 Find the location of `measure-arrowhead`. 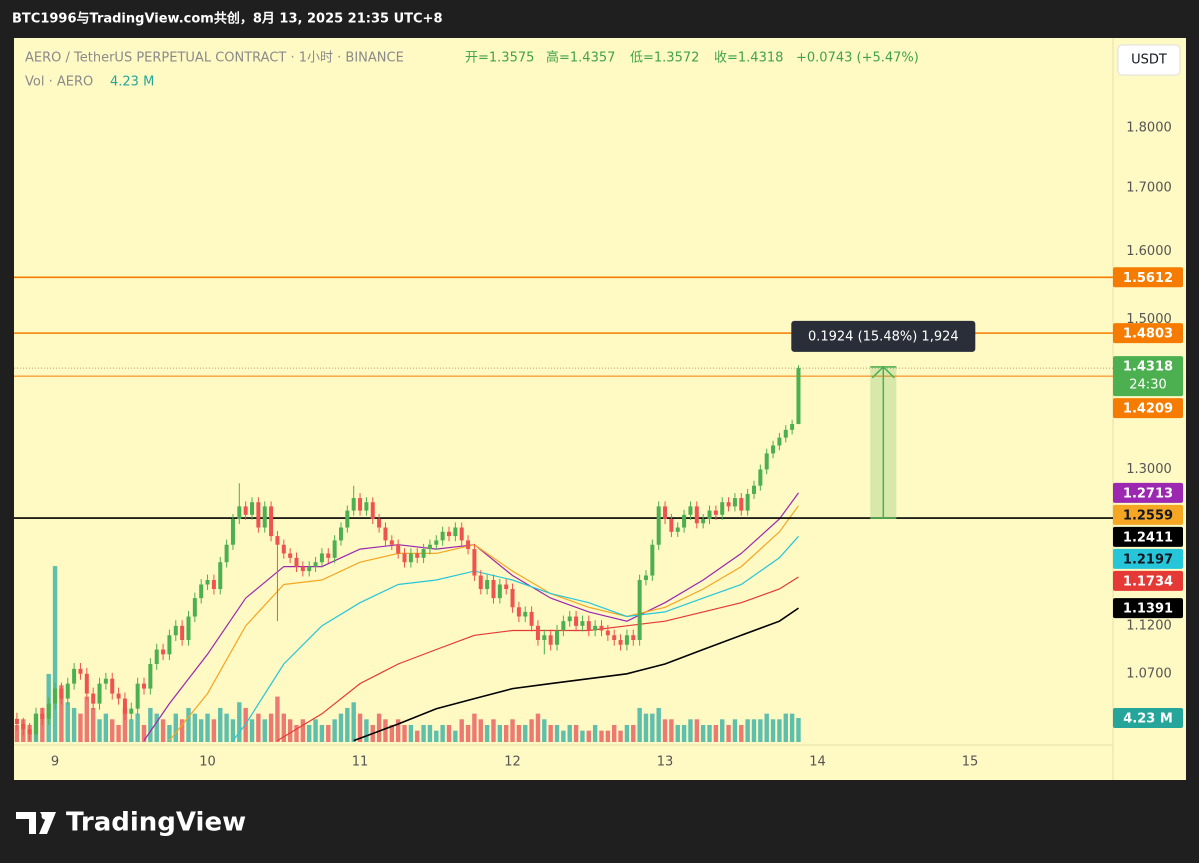

measure-arrowhead is located at coordinates (883, 372).